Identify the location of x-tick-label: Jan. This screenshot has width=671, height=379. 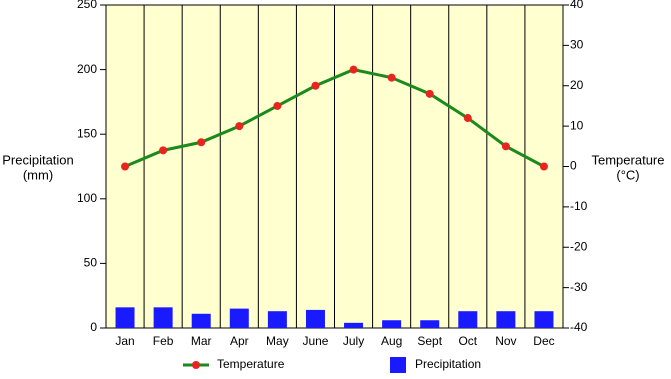
(124, 341).